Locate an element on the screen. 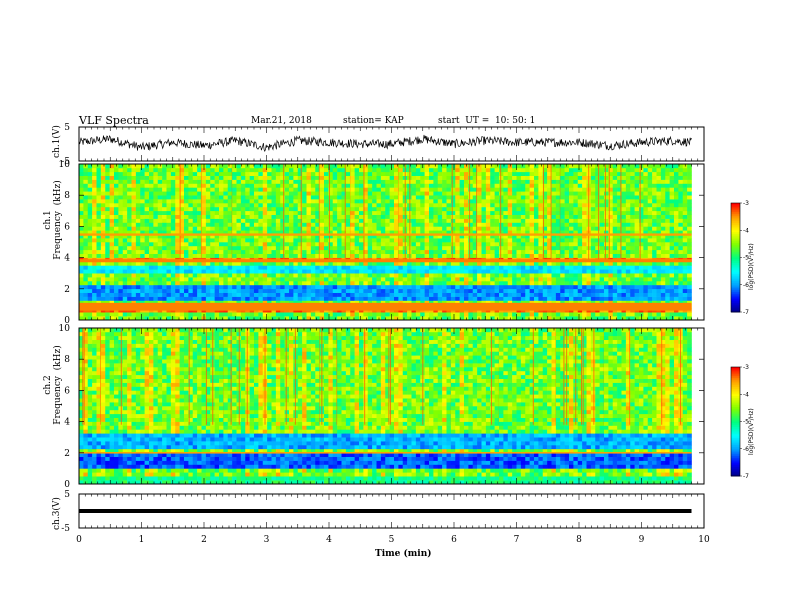 The height and width of the screenshot is (612, 792). ch2-spectrogram-ylabel: ch.2 Frequency (kHz) is located at coordinates (53, 385).